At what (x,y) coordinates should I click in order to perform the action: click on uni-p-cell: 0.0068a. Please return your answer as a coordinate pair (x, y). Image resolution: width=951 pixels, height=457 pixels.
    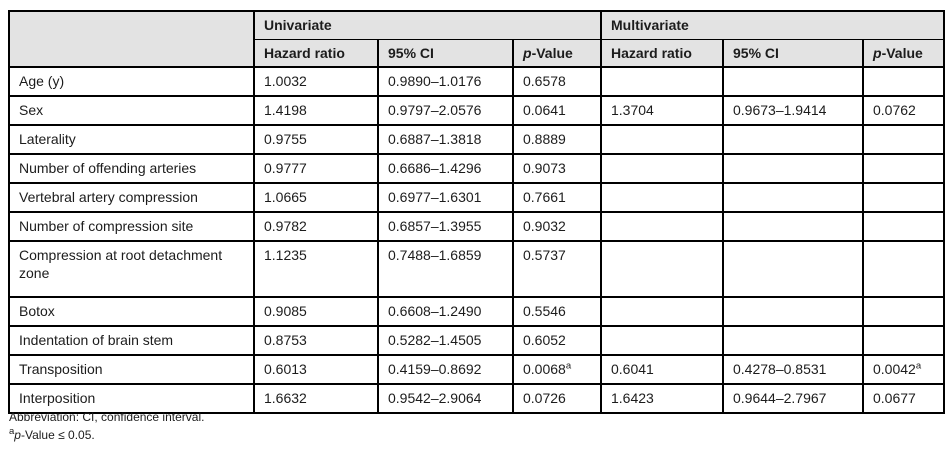
    Looking at the image, I should click on (557, 369).